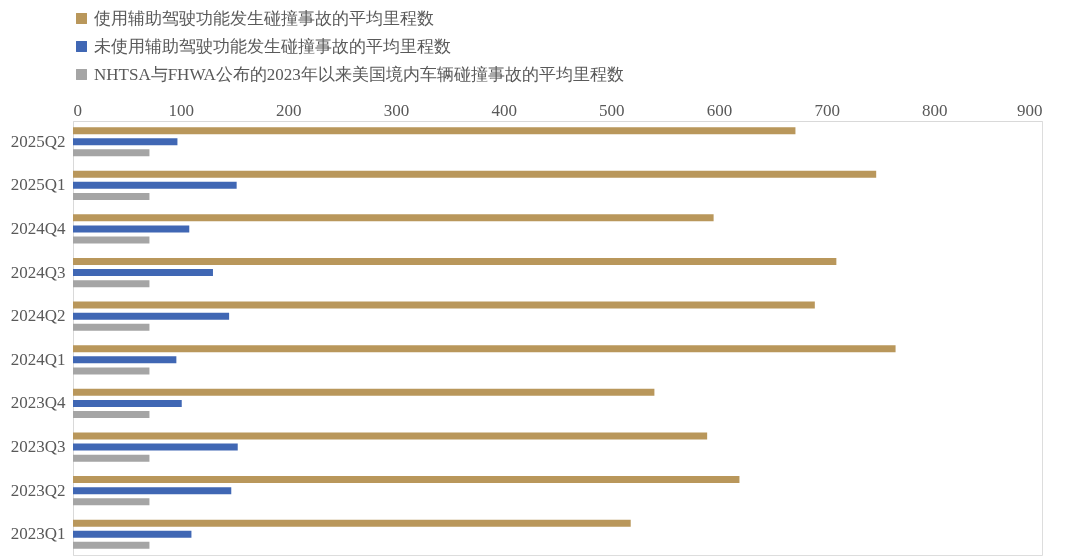 The height and width of the screenshot is (560, 1067). I want to click on y-tick-label: 2024Q3, so click(38, 272).